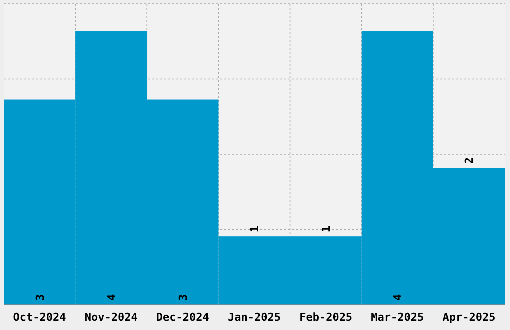  I want to click on x-tick-label: Apr-2025, so click(469, 317).